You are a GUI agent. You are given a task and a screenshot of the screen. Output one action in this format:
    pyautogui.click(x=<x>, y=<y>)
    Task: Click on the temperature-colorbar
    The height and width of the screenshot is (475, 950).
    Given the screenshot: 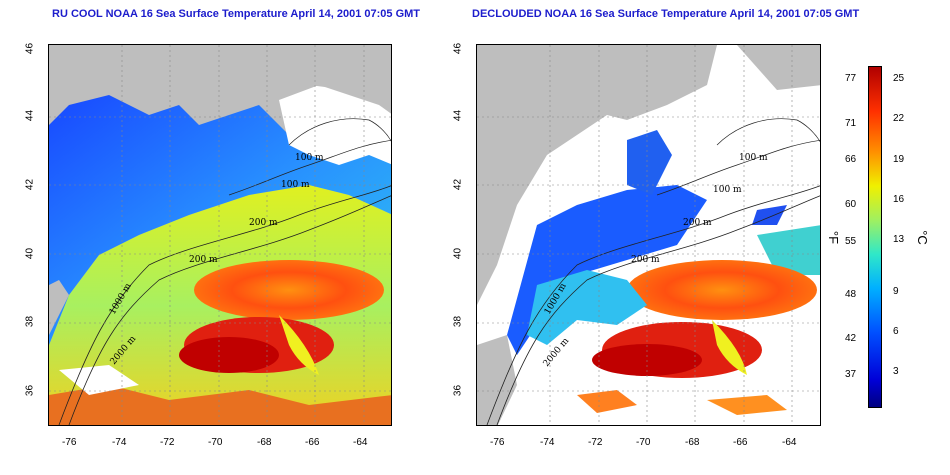 What is the action you would take?
    pyautogui.click(x=875, y=237)
    